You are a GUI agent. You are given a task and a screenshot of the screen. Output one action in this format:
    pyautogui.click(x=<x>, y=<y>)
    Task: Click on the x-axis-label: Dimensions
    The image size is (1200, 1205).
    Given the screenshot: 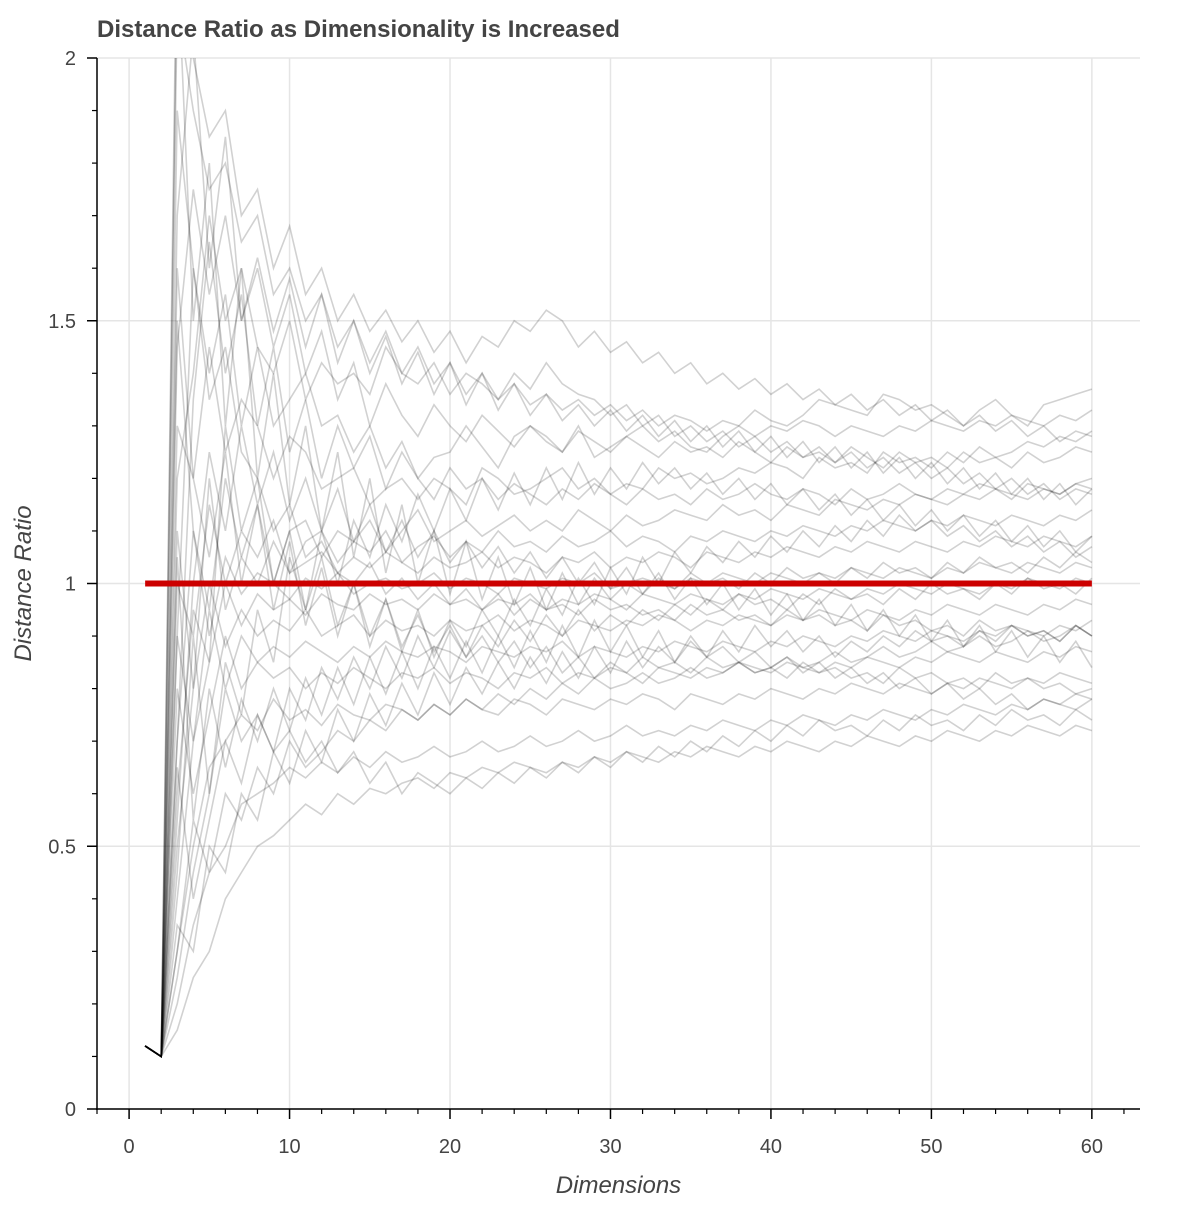 What is the action you would take?
    pyautogui.click(x=618, y=1185)
    